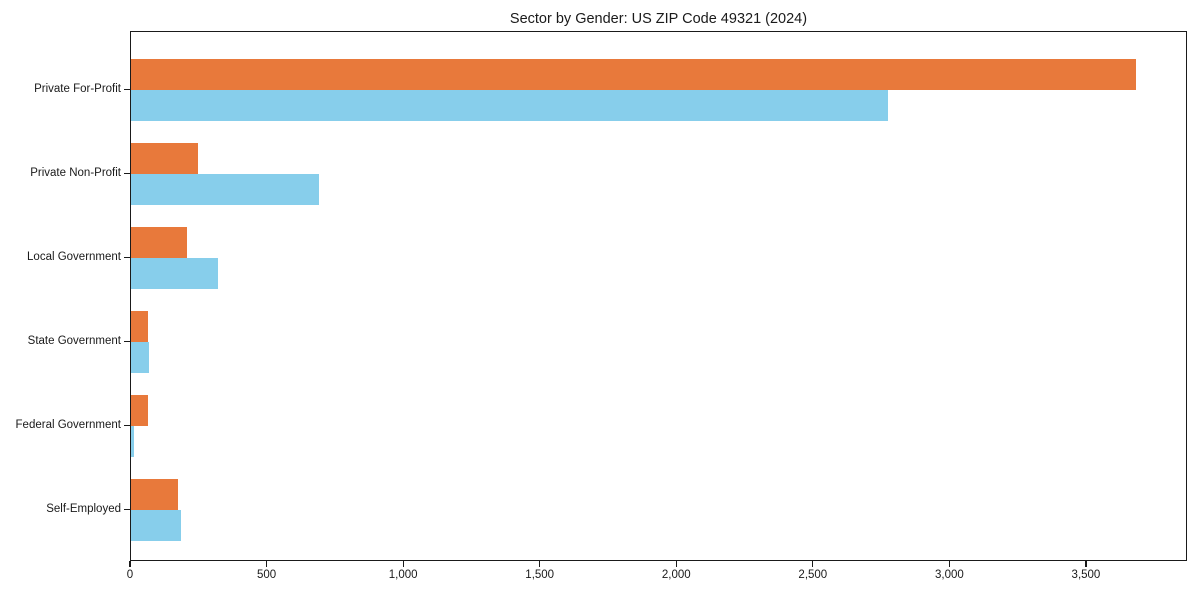 Image resolution: width=1200 pixels, height=600 pixels. Describe the element at coordinates (75, 173) in the screenshot. I see `y-axis-label: Private Non-Profit` at that location.